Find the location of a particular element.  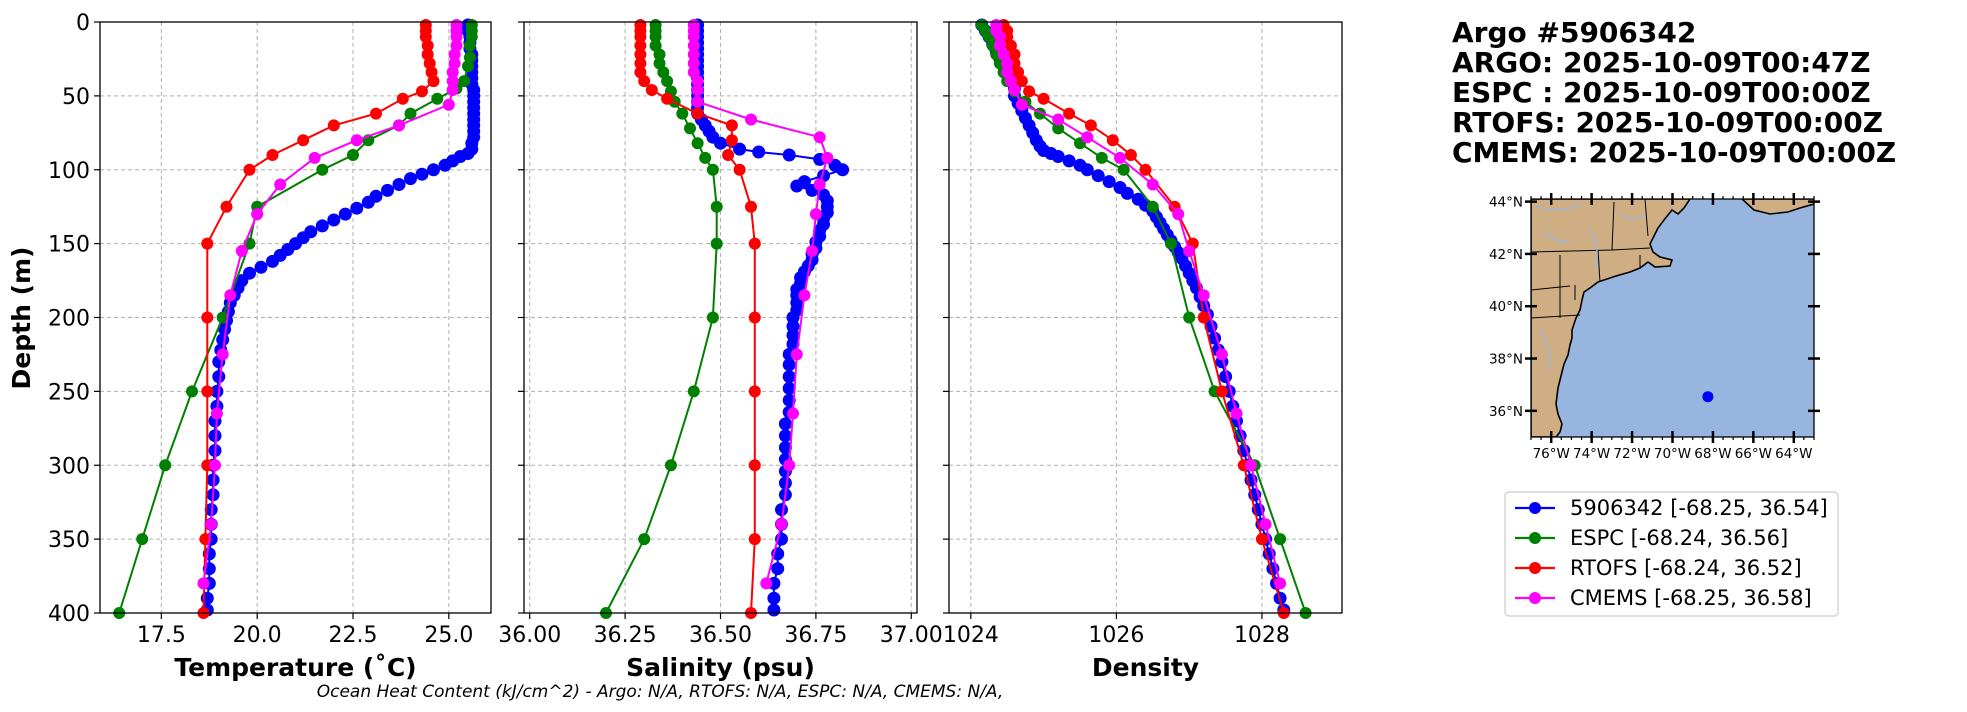

map-land is located at coordinates (1611, 318).